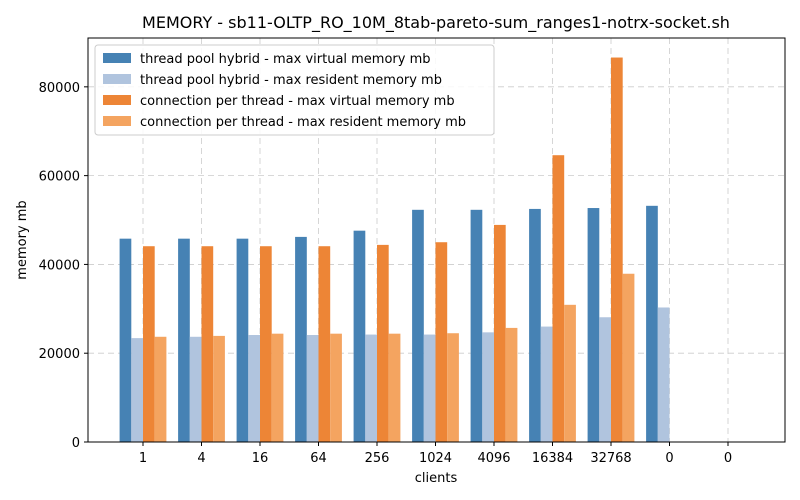 The height and width of the screenshot is (500, 800). I want to click on x-tick-label: 256, so click(377, 458).